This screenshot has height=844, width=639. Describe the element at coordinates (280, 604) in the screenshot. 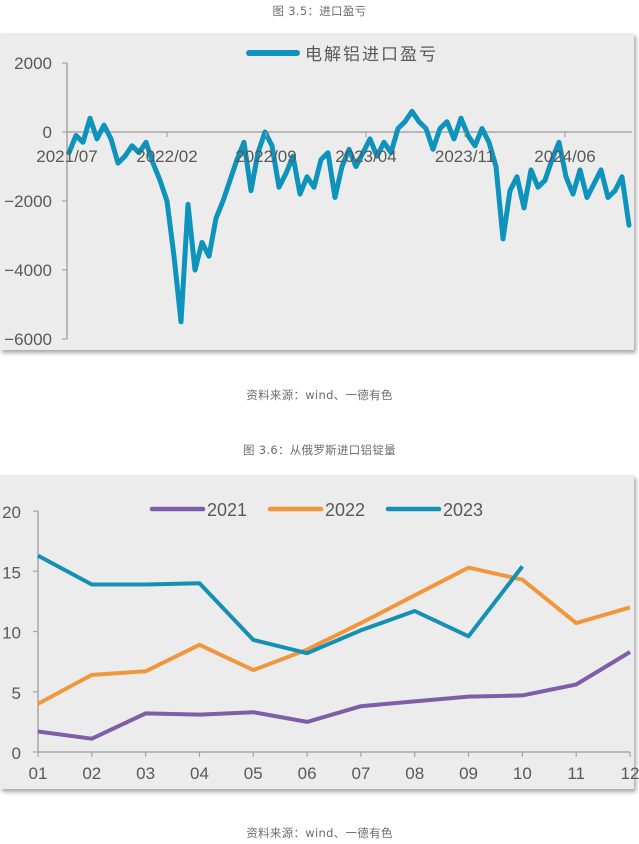

I see `series-line-2023` at that location.